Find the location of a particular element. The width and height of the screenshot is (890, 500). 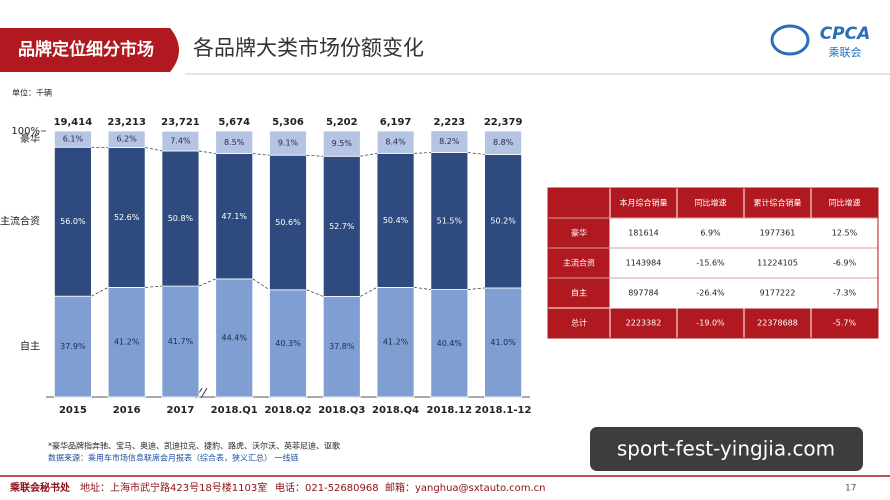

value-label: 9.5% is located at coordinates (342, 143).